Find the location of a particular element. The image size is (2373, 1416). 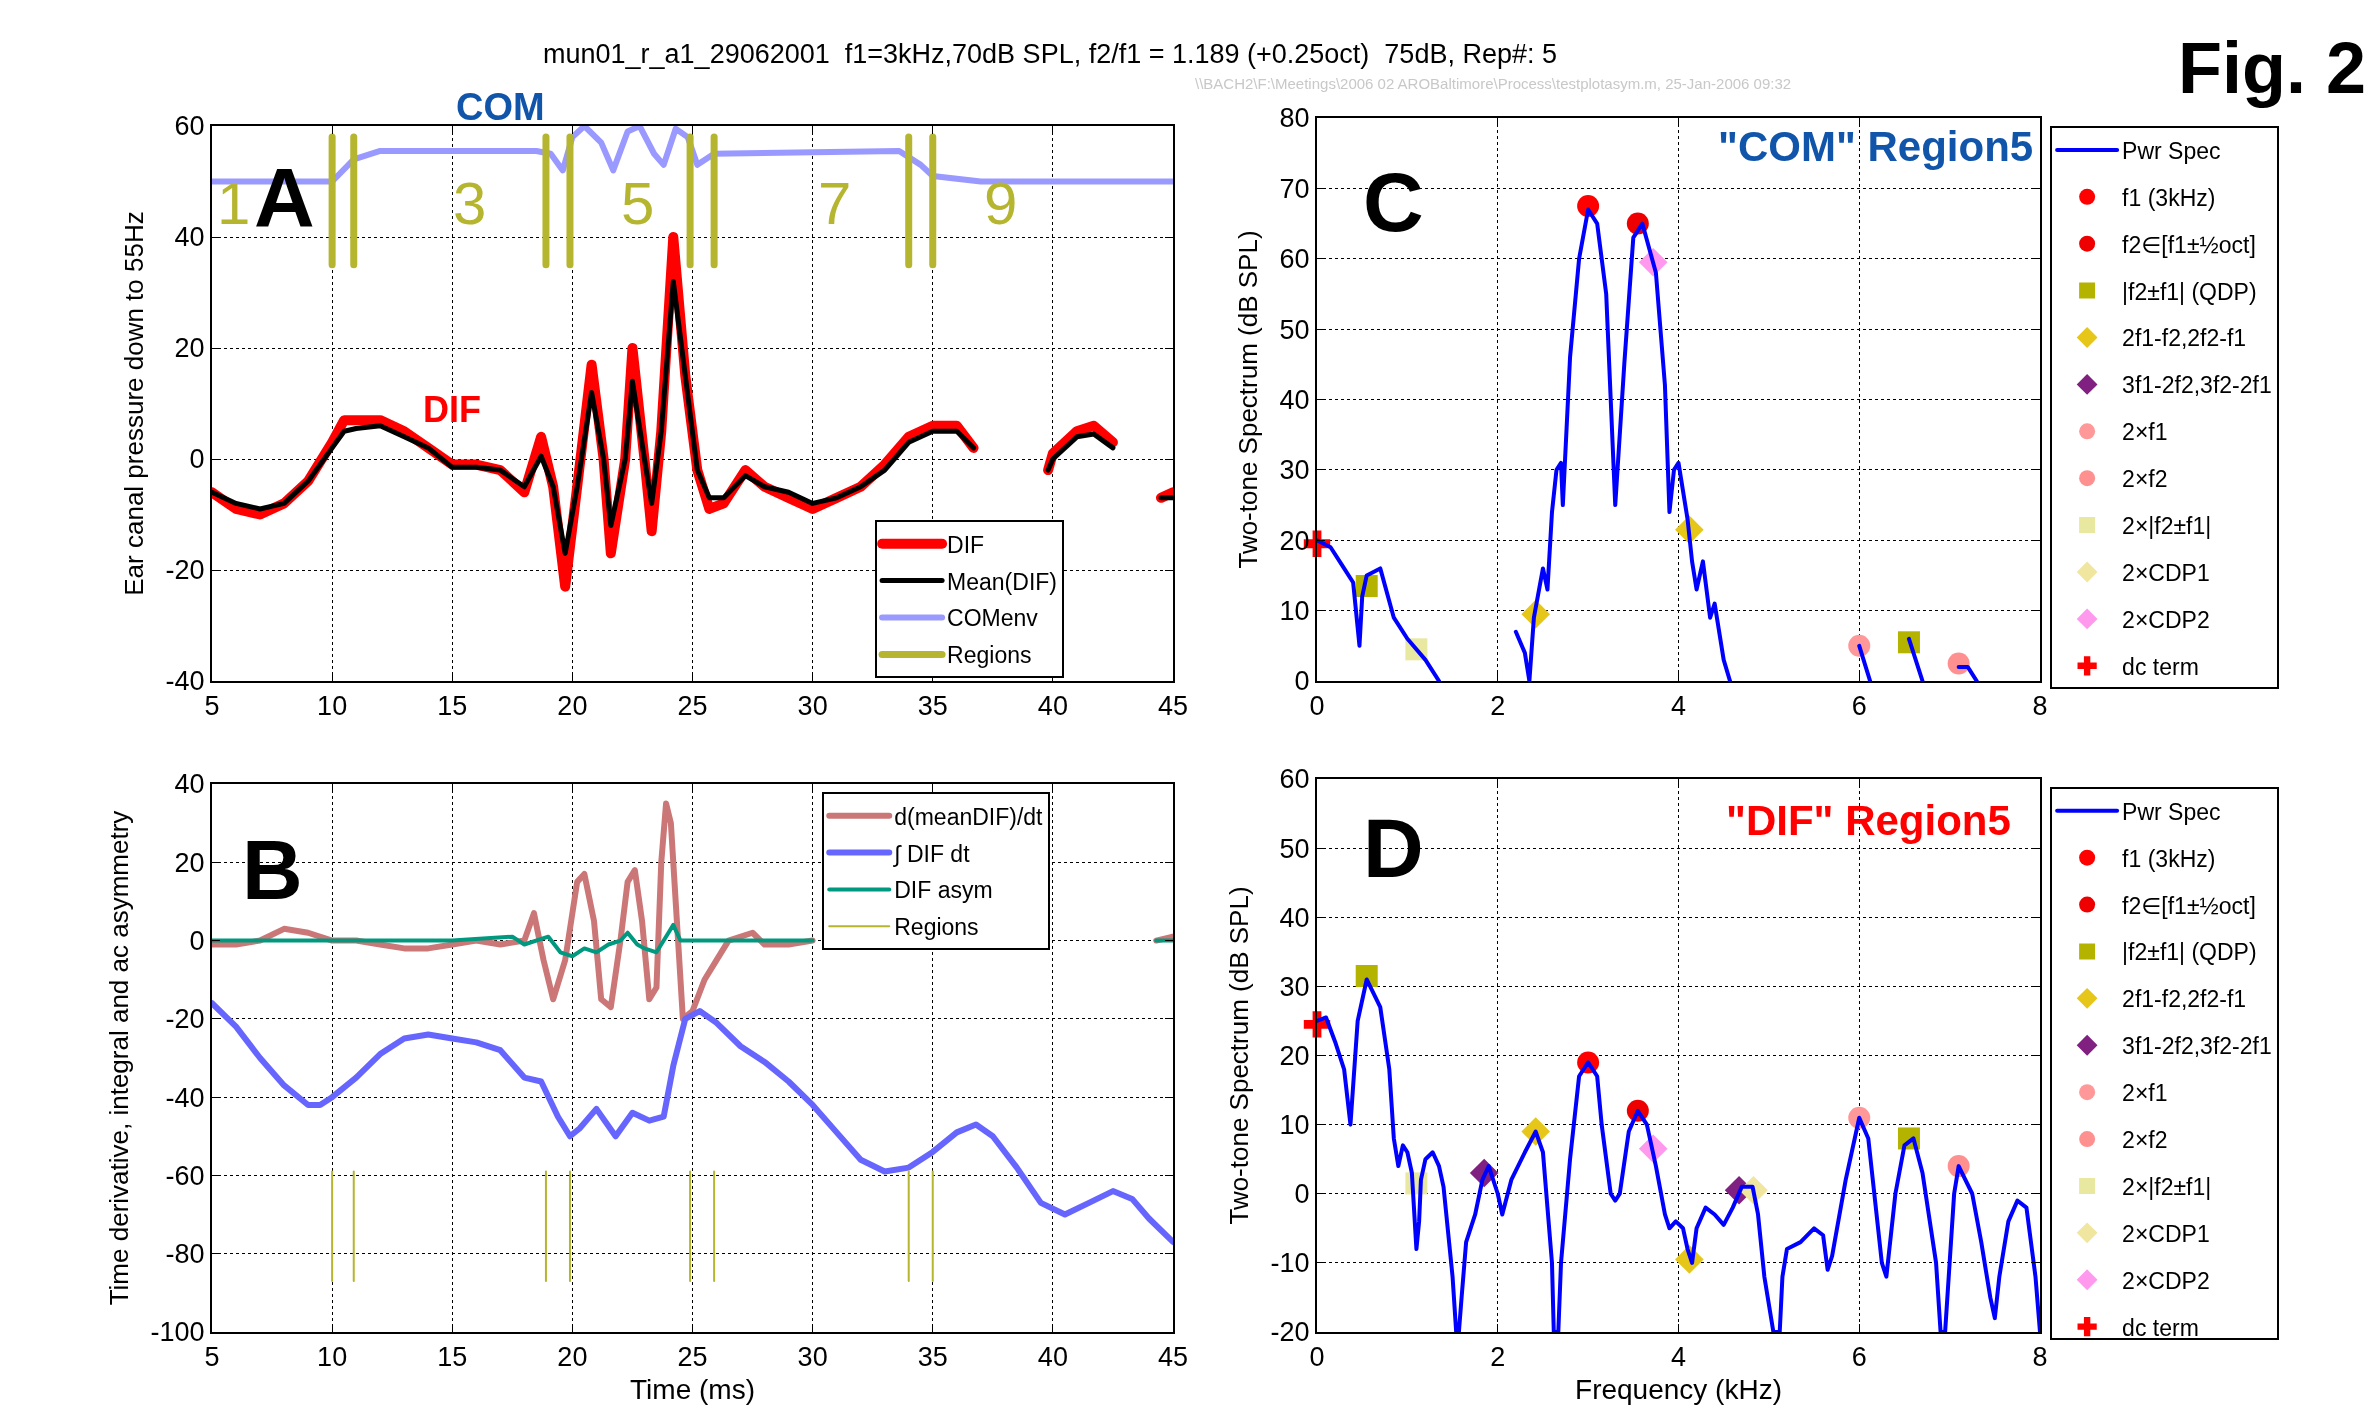

legend-label: 2×f1 is located at coordinates (2145, 432).